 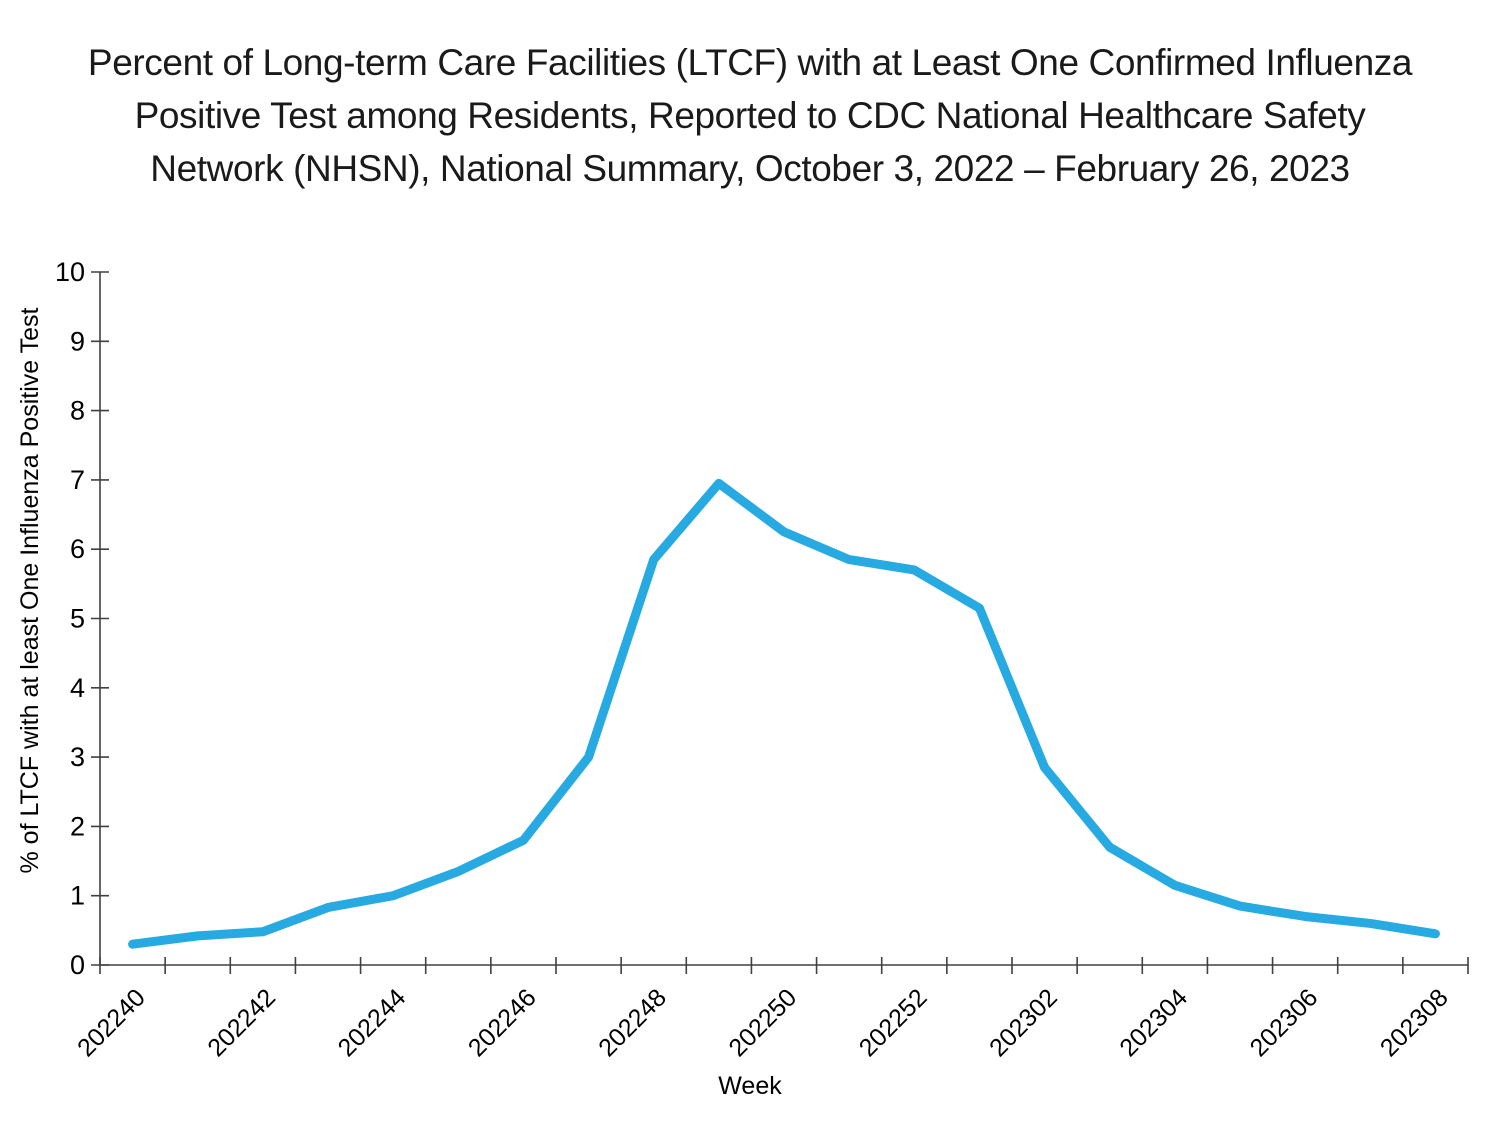 What do you see at coordinates (1284, 1022) in the screenshot?
I see `x-tick-label: 202306` at bounding box center [1284, 1022].